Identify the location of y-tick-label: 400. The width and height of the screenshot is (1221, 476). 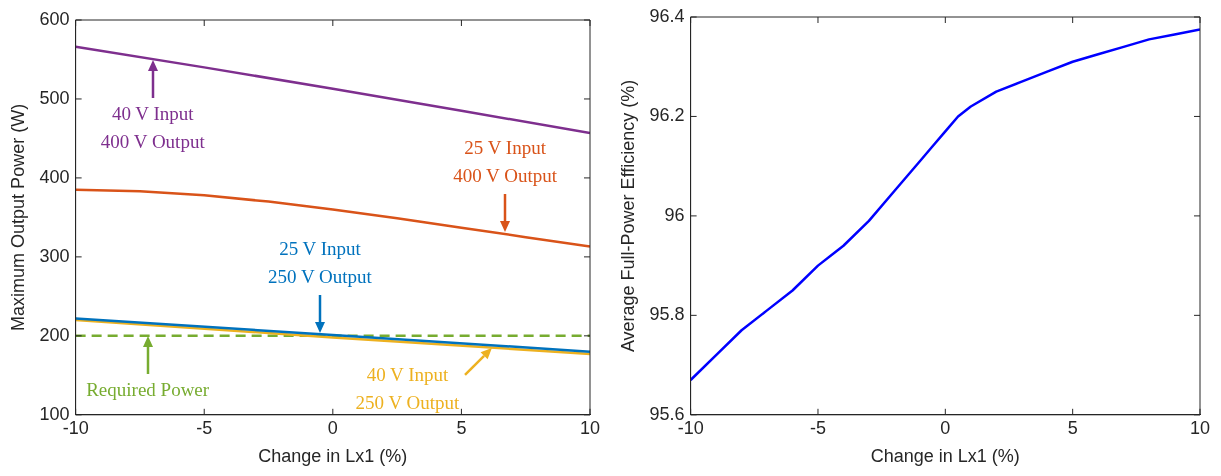
(54, 176).